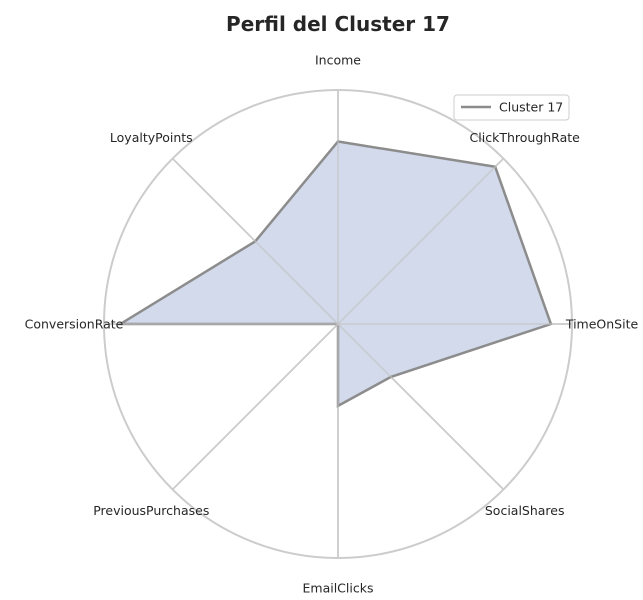  What do you see at coordinates (255, 406) in the screenshot?
I see `spoke-overlay-previous-purchases` at bounding box center [255, 406].